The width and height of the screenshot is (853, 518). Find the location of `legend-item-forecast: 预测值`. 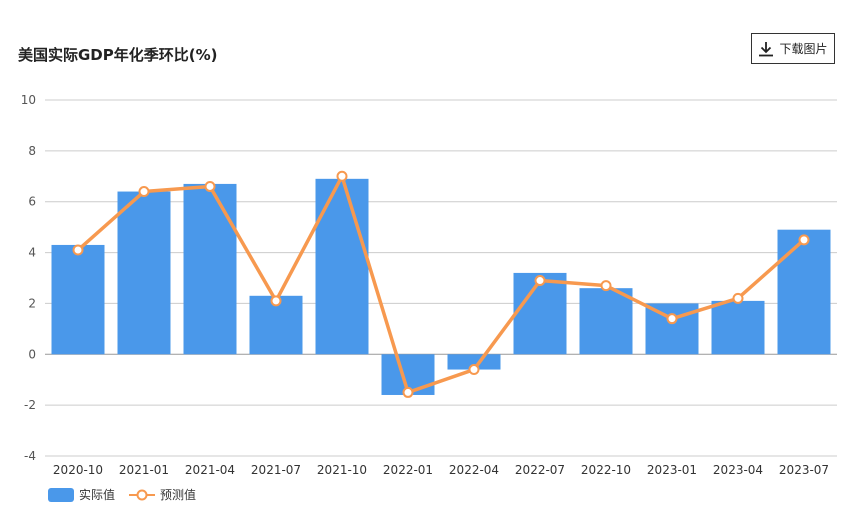

legend-item-forecast: 预测值 is located at coordinates (162, 494).